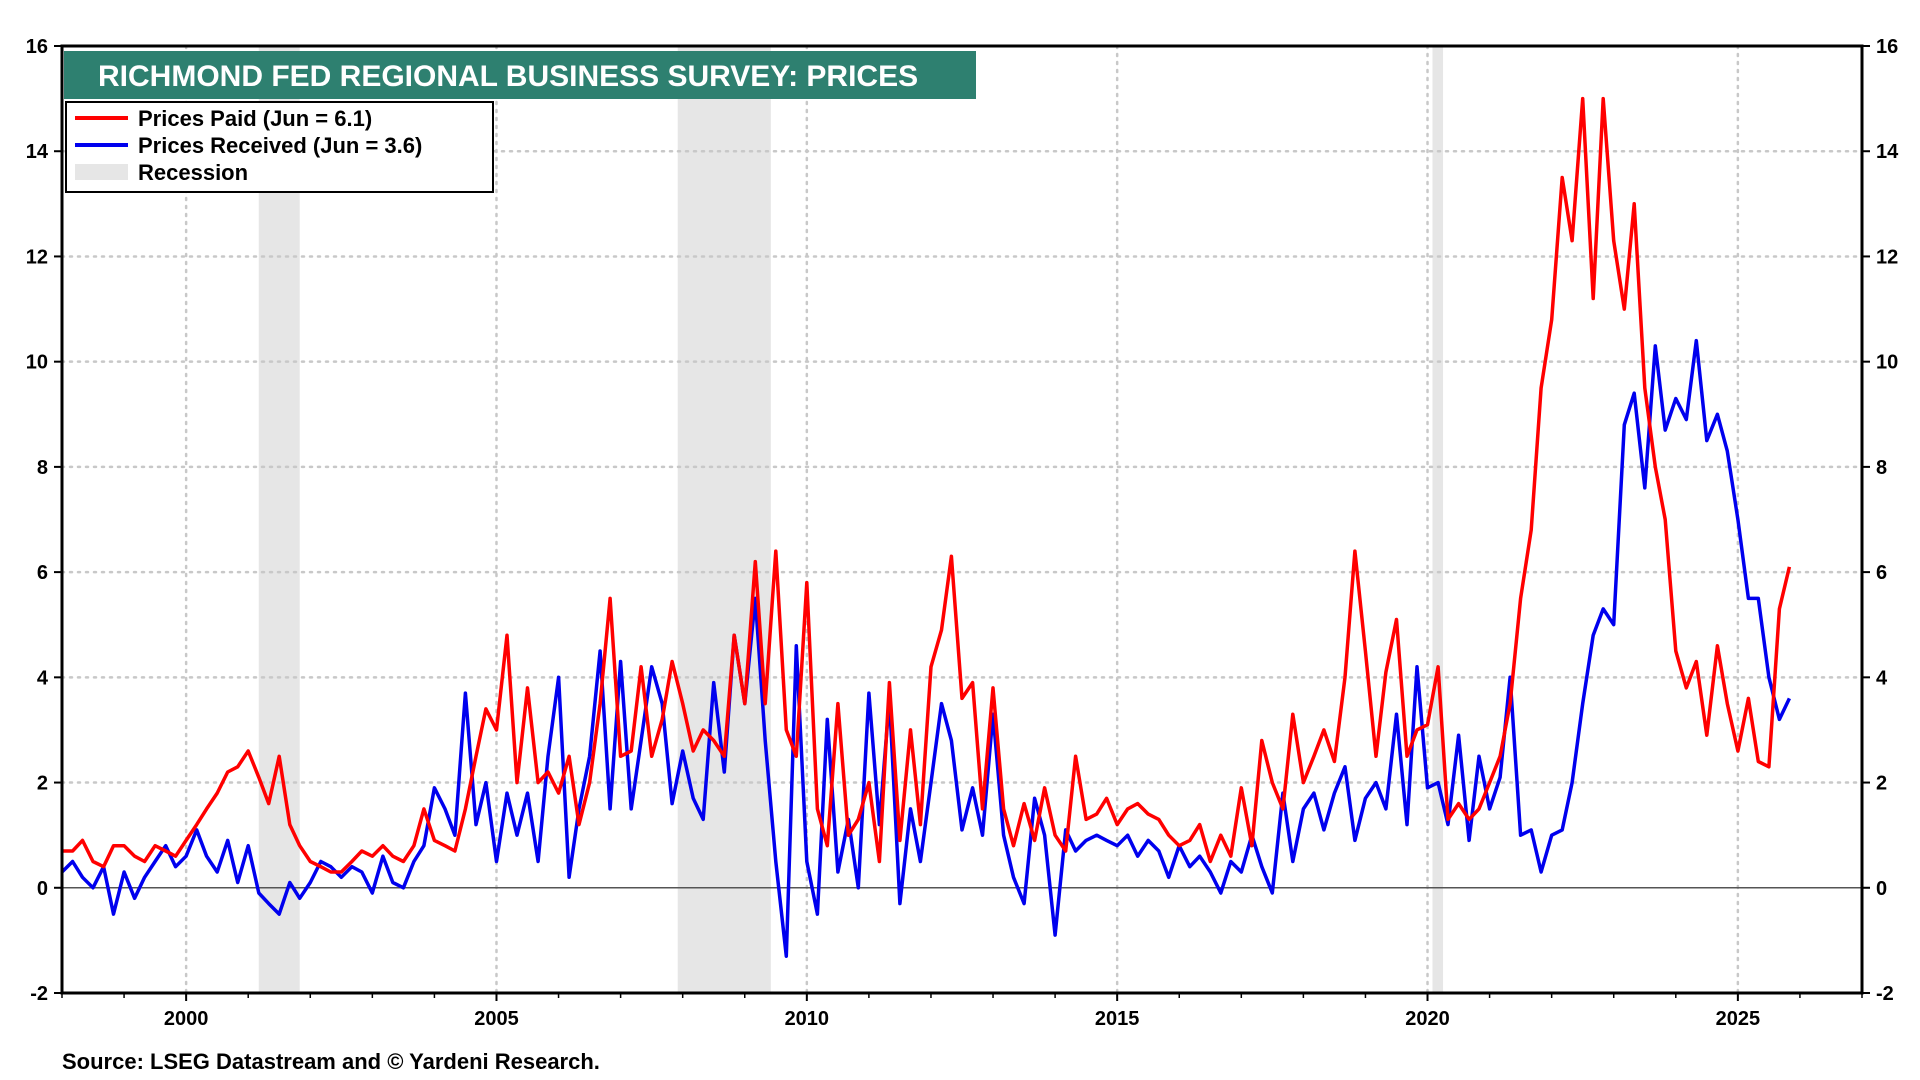 This screenshot has height=1080, width=1920. Describe the element at coordinates (1117, 1019) in the screenshot. I see `x-tick-label: 2015` at that location.